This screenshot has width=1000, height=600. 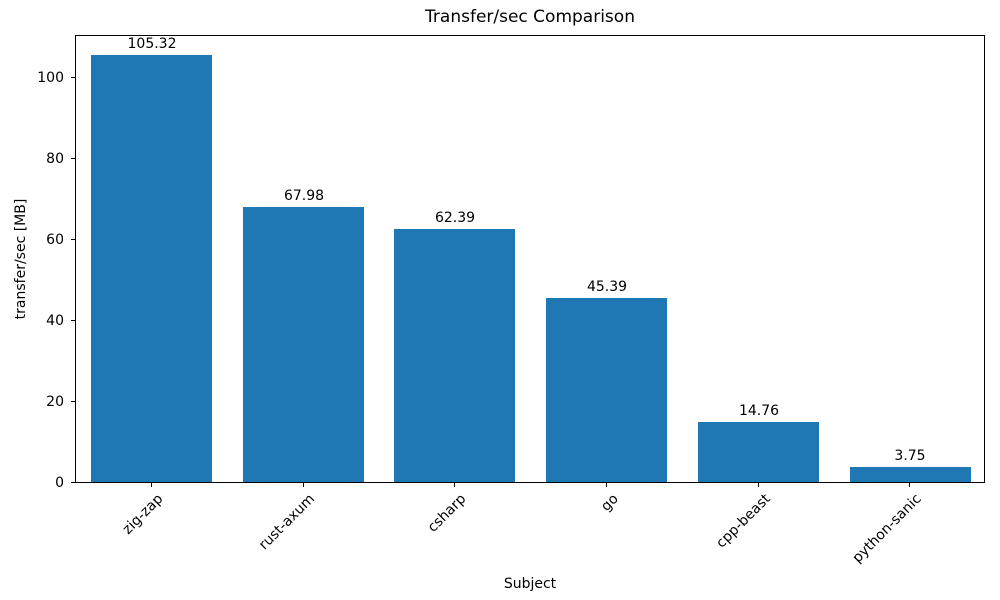 I want to click on chart-title: Transfer/sec Comparison, so click(x=530, y=17).